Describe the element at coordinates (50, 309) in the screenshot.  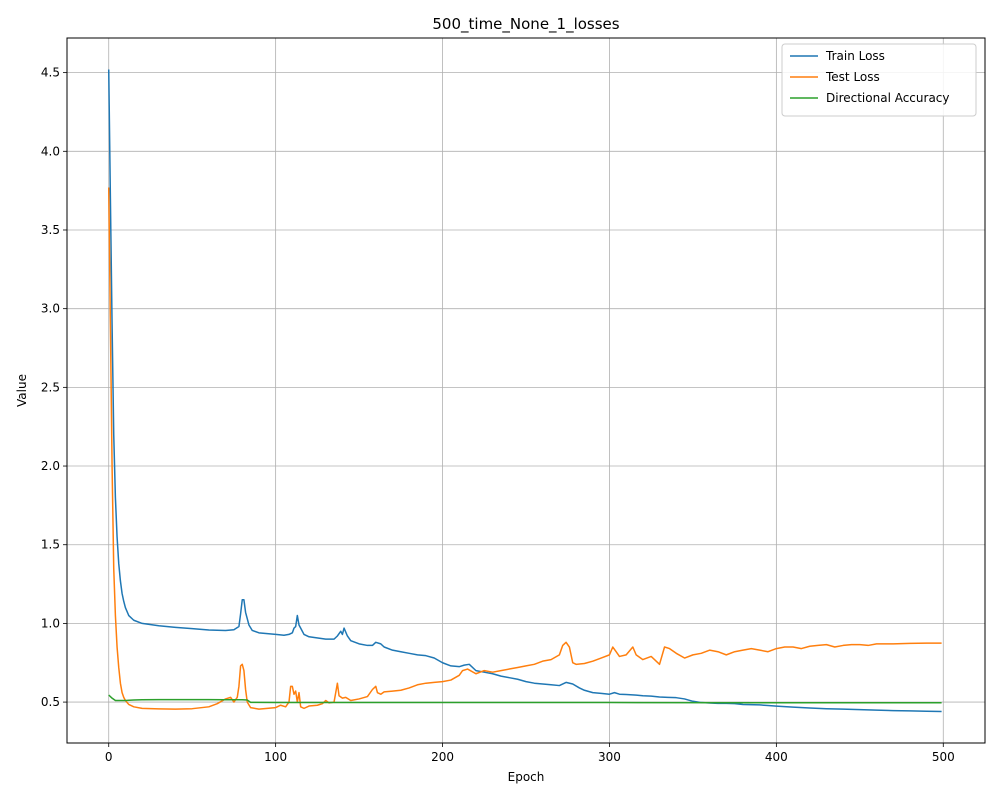
I see `y-tick-label: 3.0` at that location.